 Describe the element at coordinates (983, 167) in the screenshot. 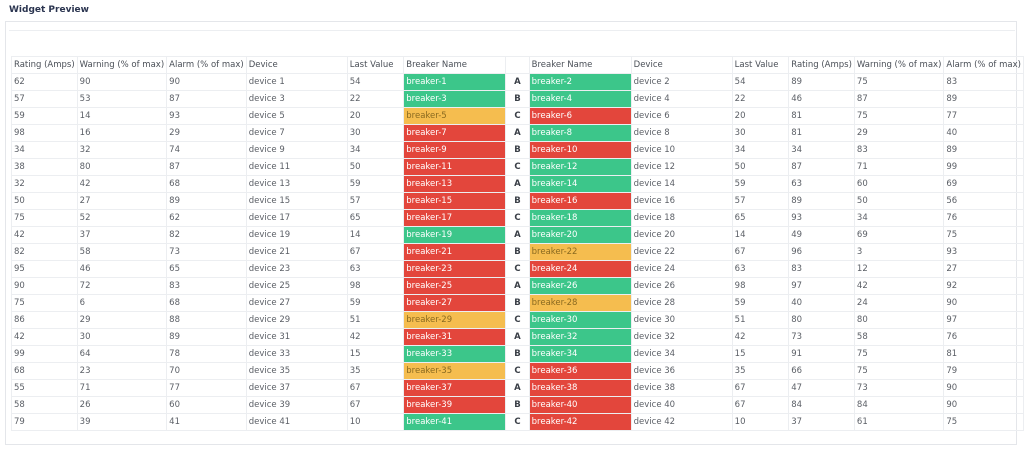

I see `table-cell: 99` at that location.